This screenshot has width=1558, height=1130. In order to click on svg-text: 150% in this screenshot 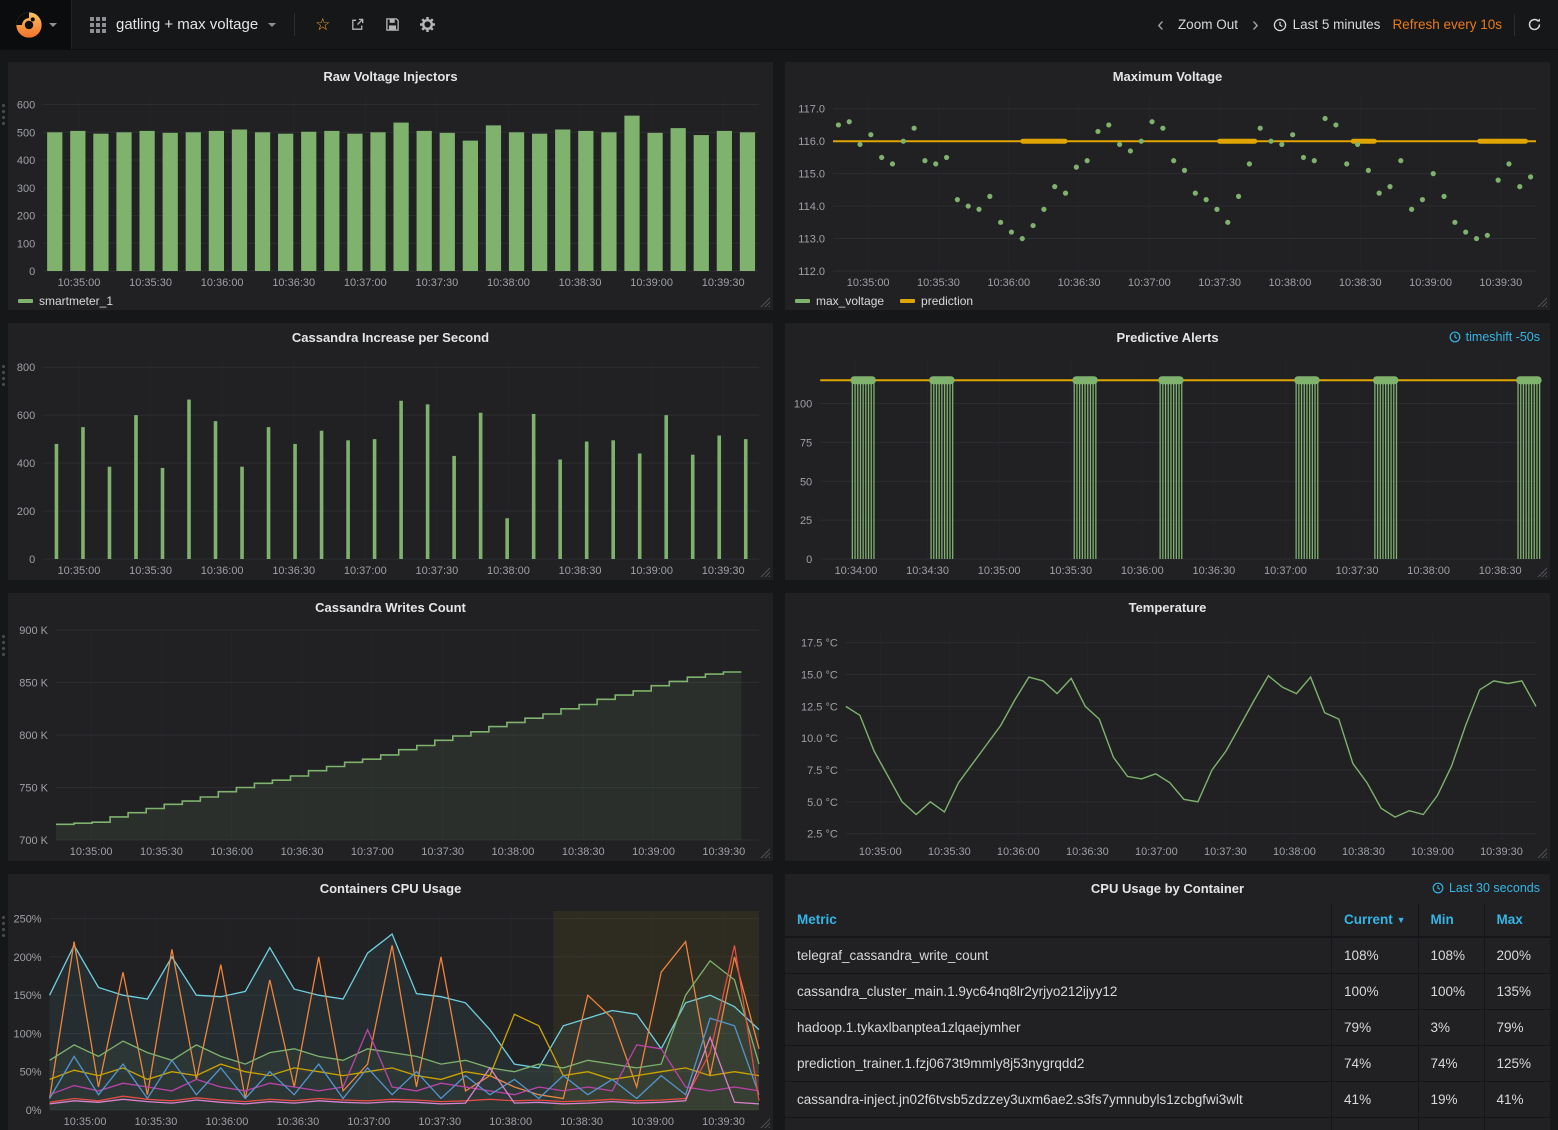, I will do `click(27, 996)`.